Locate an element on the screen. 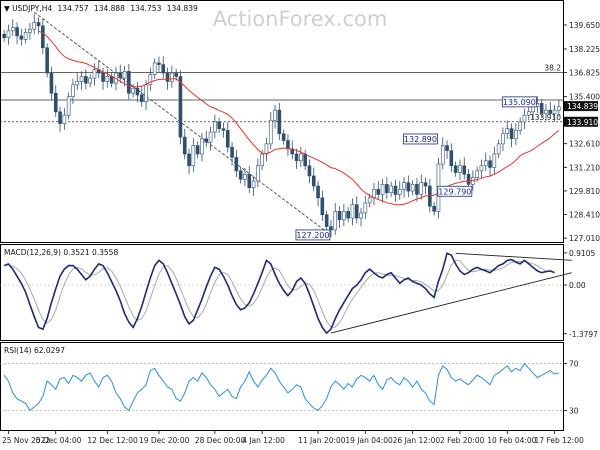  price-tick-label: 131.210 is located at coordinates (584, 167).